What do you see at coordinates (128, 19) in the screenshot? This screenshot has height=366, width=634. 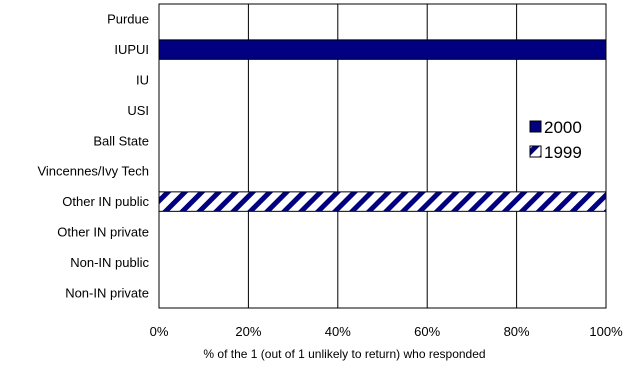 I see `category-label-purdue: Purdue` at bounding box center [128, 19].